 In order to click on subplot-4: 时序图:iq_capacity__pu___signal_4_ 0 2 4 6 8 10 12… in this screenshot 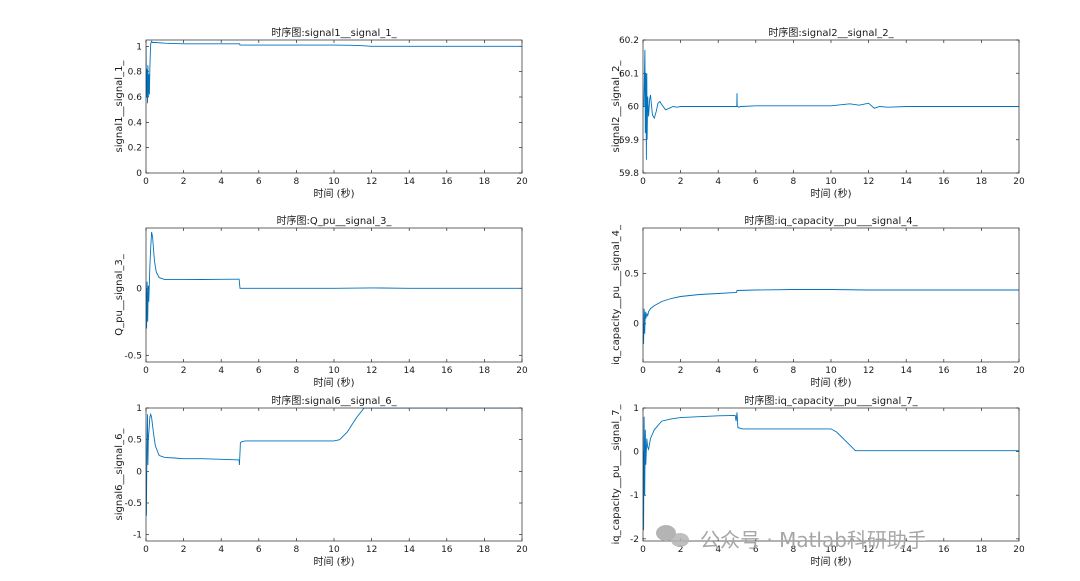, I will do `click(818, 301)`.